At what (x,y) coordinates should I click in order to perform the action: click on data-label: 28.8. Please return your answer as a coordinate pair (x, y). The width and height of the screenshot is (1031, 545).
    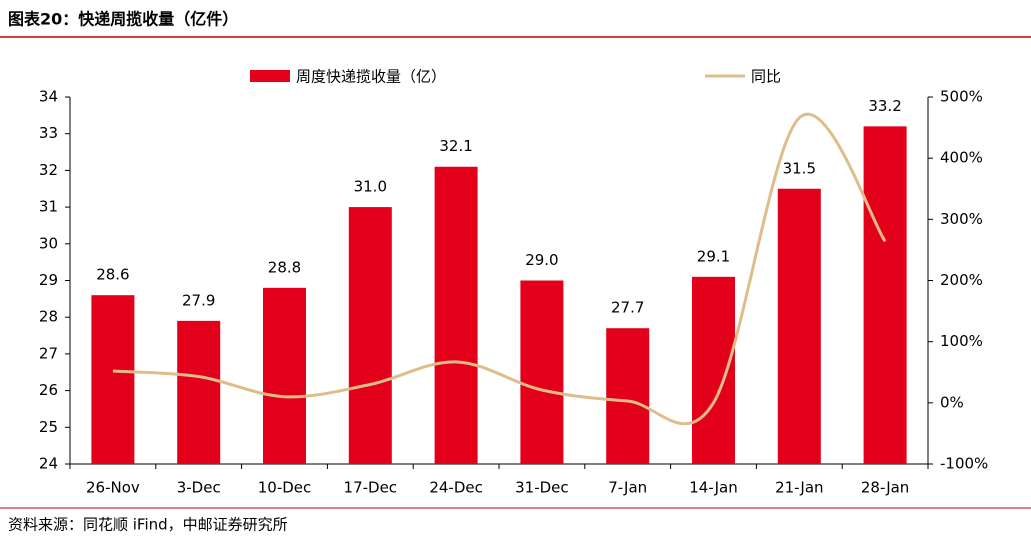
    Looking at the image, I should click on (284, 267).